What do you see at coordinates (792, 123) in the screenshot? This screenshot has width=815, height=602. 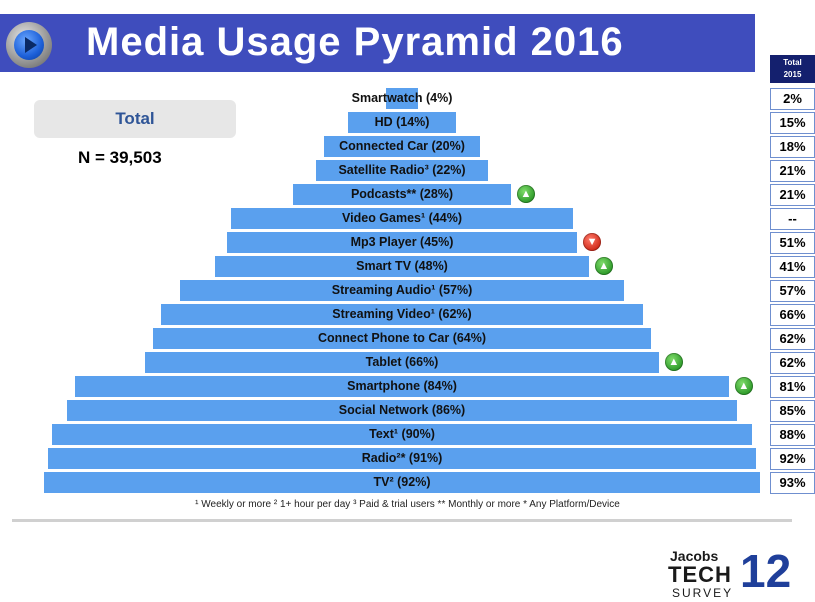 I see `comparison-cell: 15%` at bounding box center [792, 123].